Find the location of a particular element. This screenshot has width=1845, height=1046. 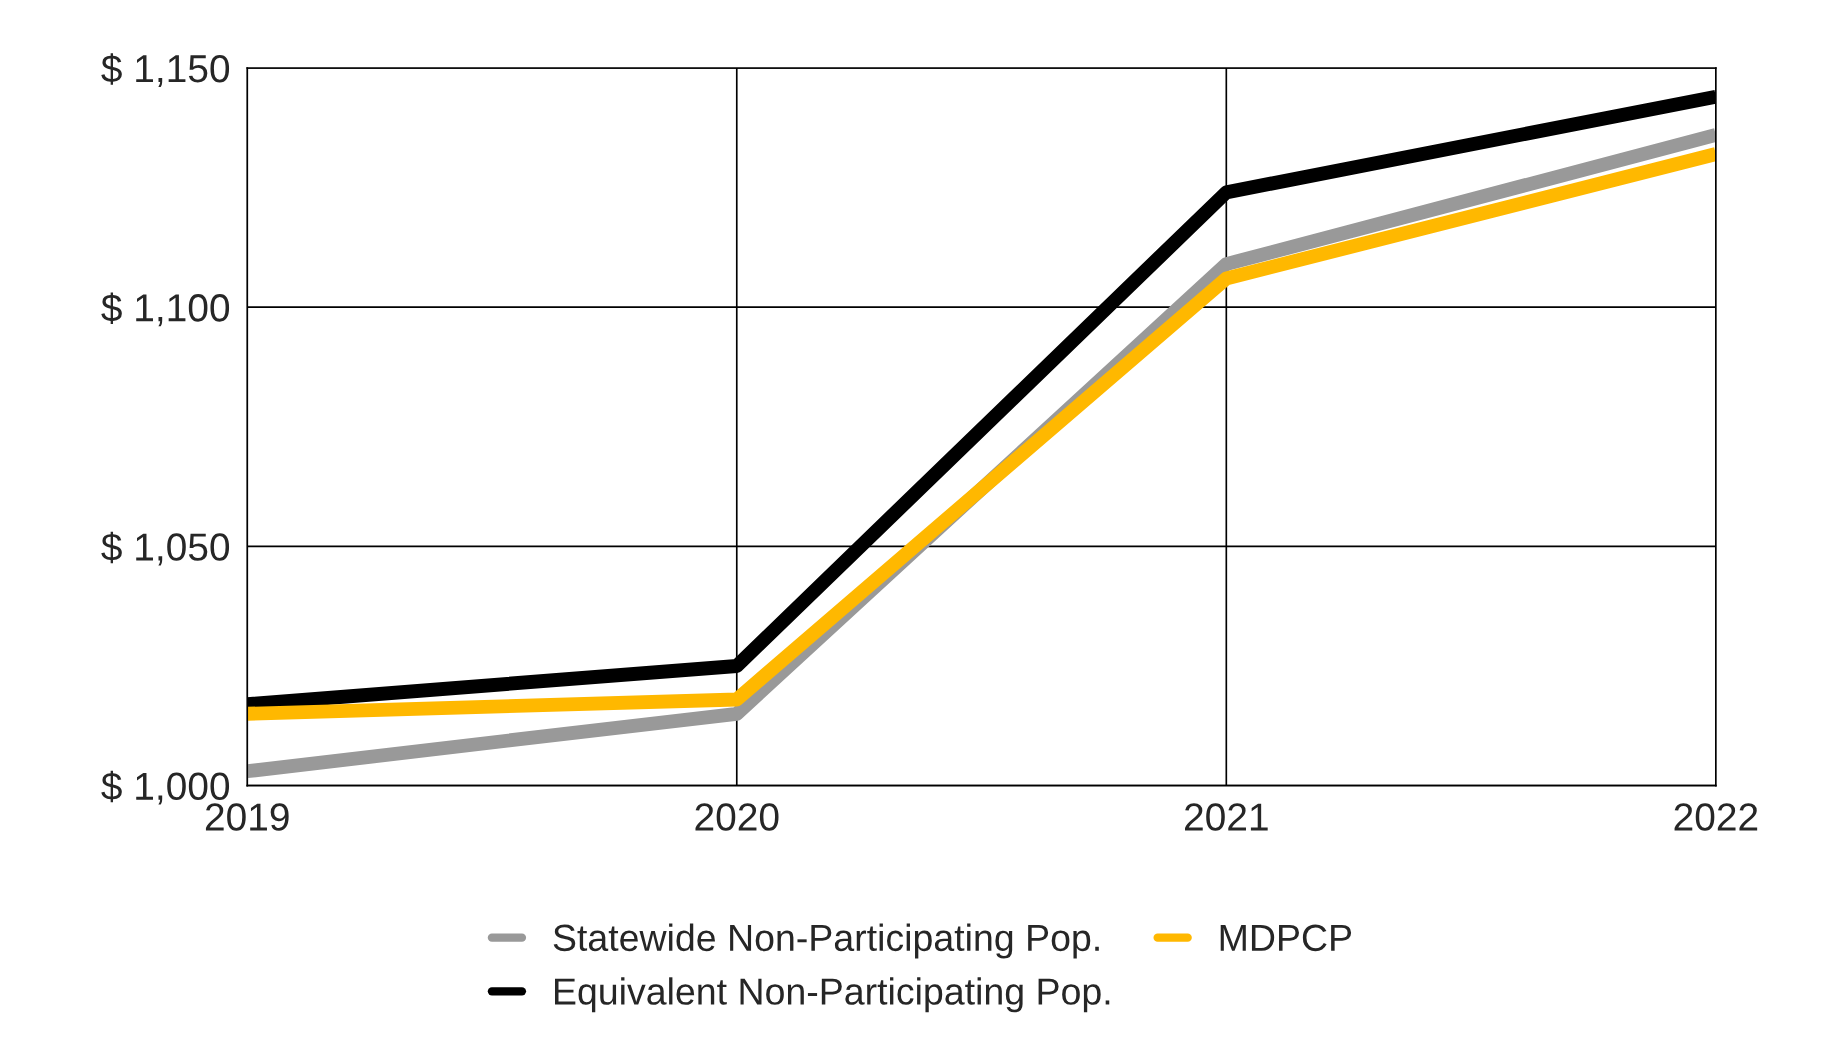

y-tick-label: $ 1,050 is located at coordinates (165, 548).